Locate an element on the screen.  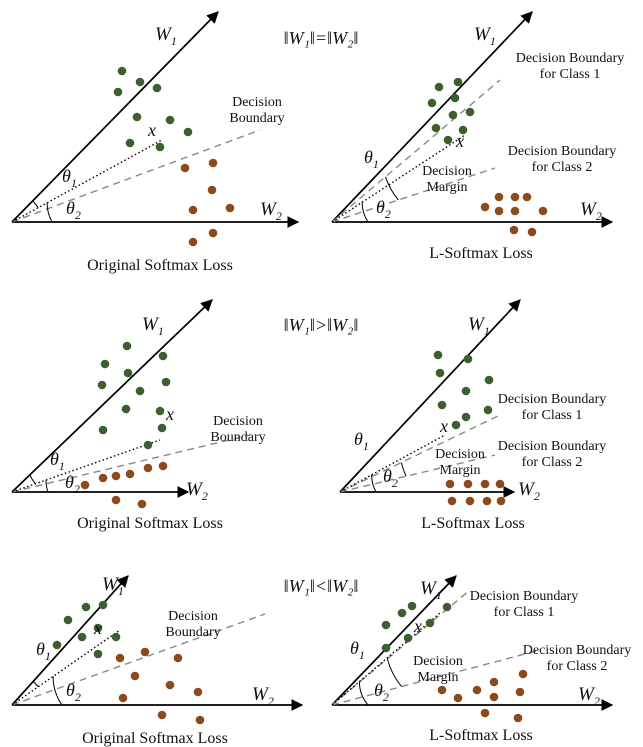
norm-condition: ‖W₁‖=‖W₂‖ is located at coordinates (321, 38).